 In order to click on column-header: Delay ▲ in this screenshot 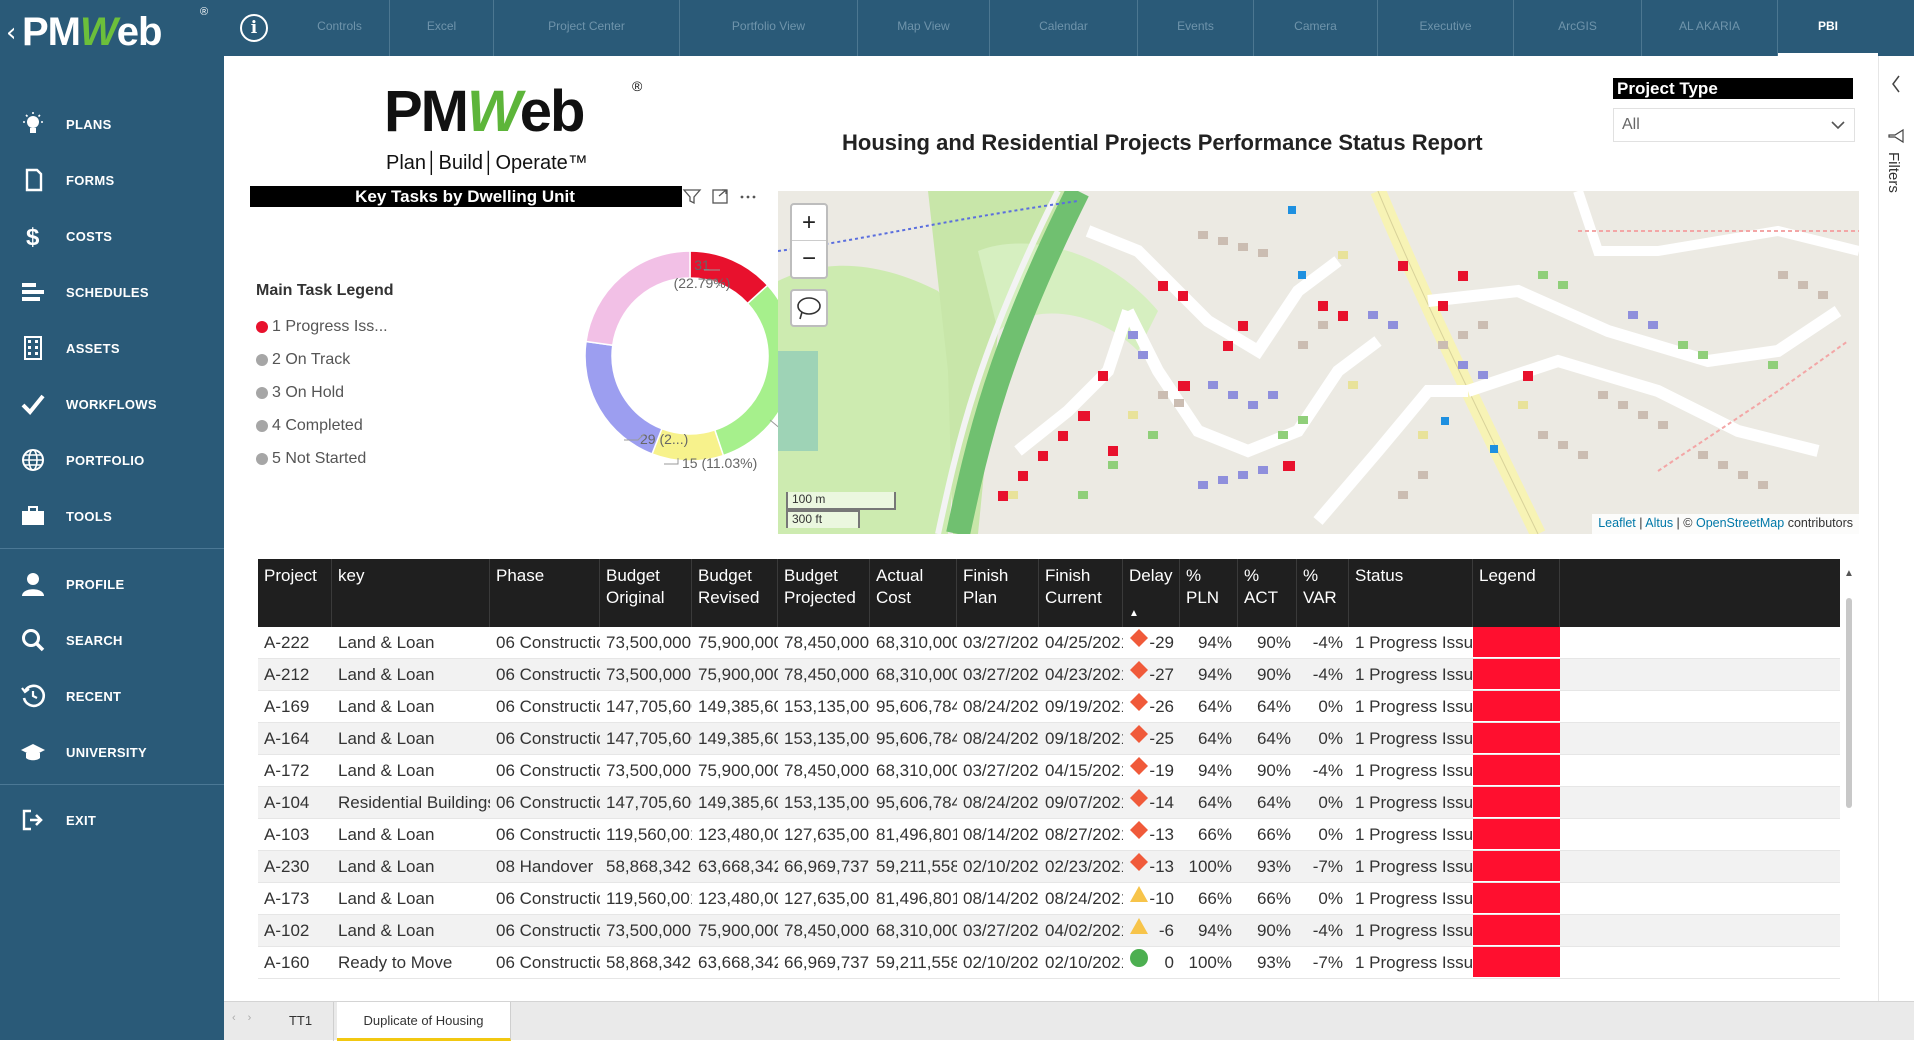, I will do `click(1151, 593)`.